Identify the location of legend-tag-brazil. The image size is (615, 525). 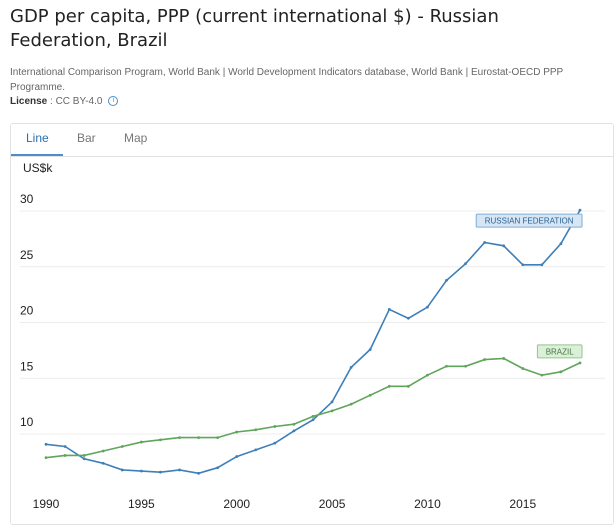
(559, 351).